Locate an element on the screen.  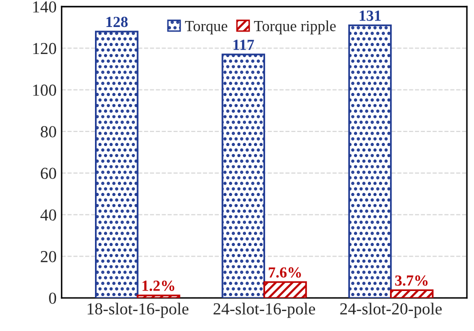
data-label: 117 is located at coordinates (244, 45).